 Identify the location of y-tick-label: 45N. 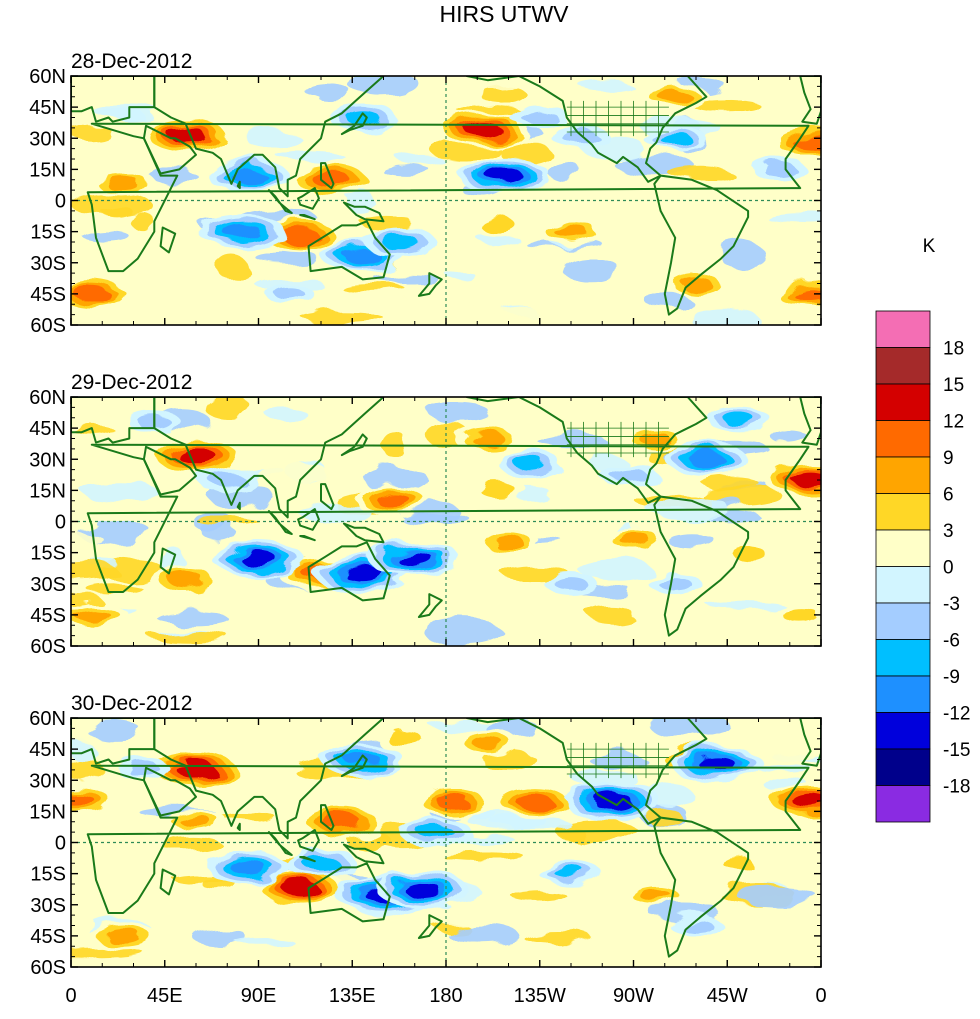
(47, 108).